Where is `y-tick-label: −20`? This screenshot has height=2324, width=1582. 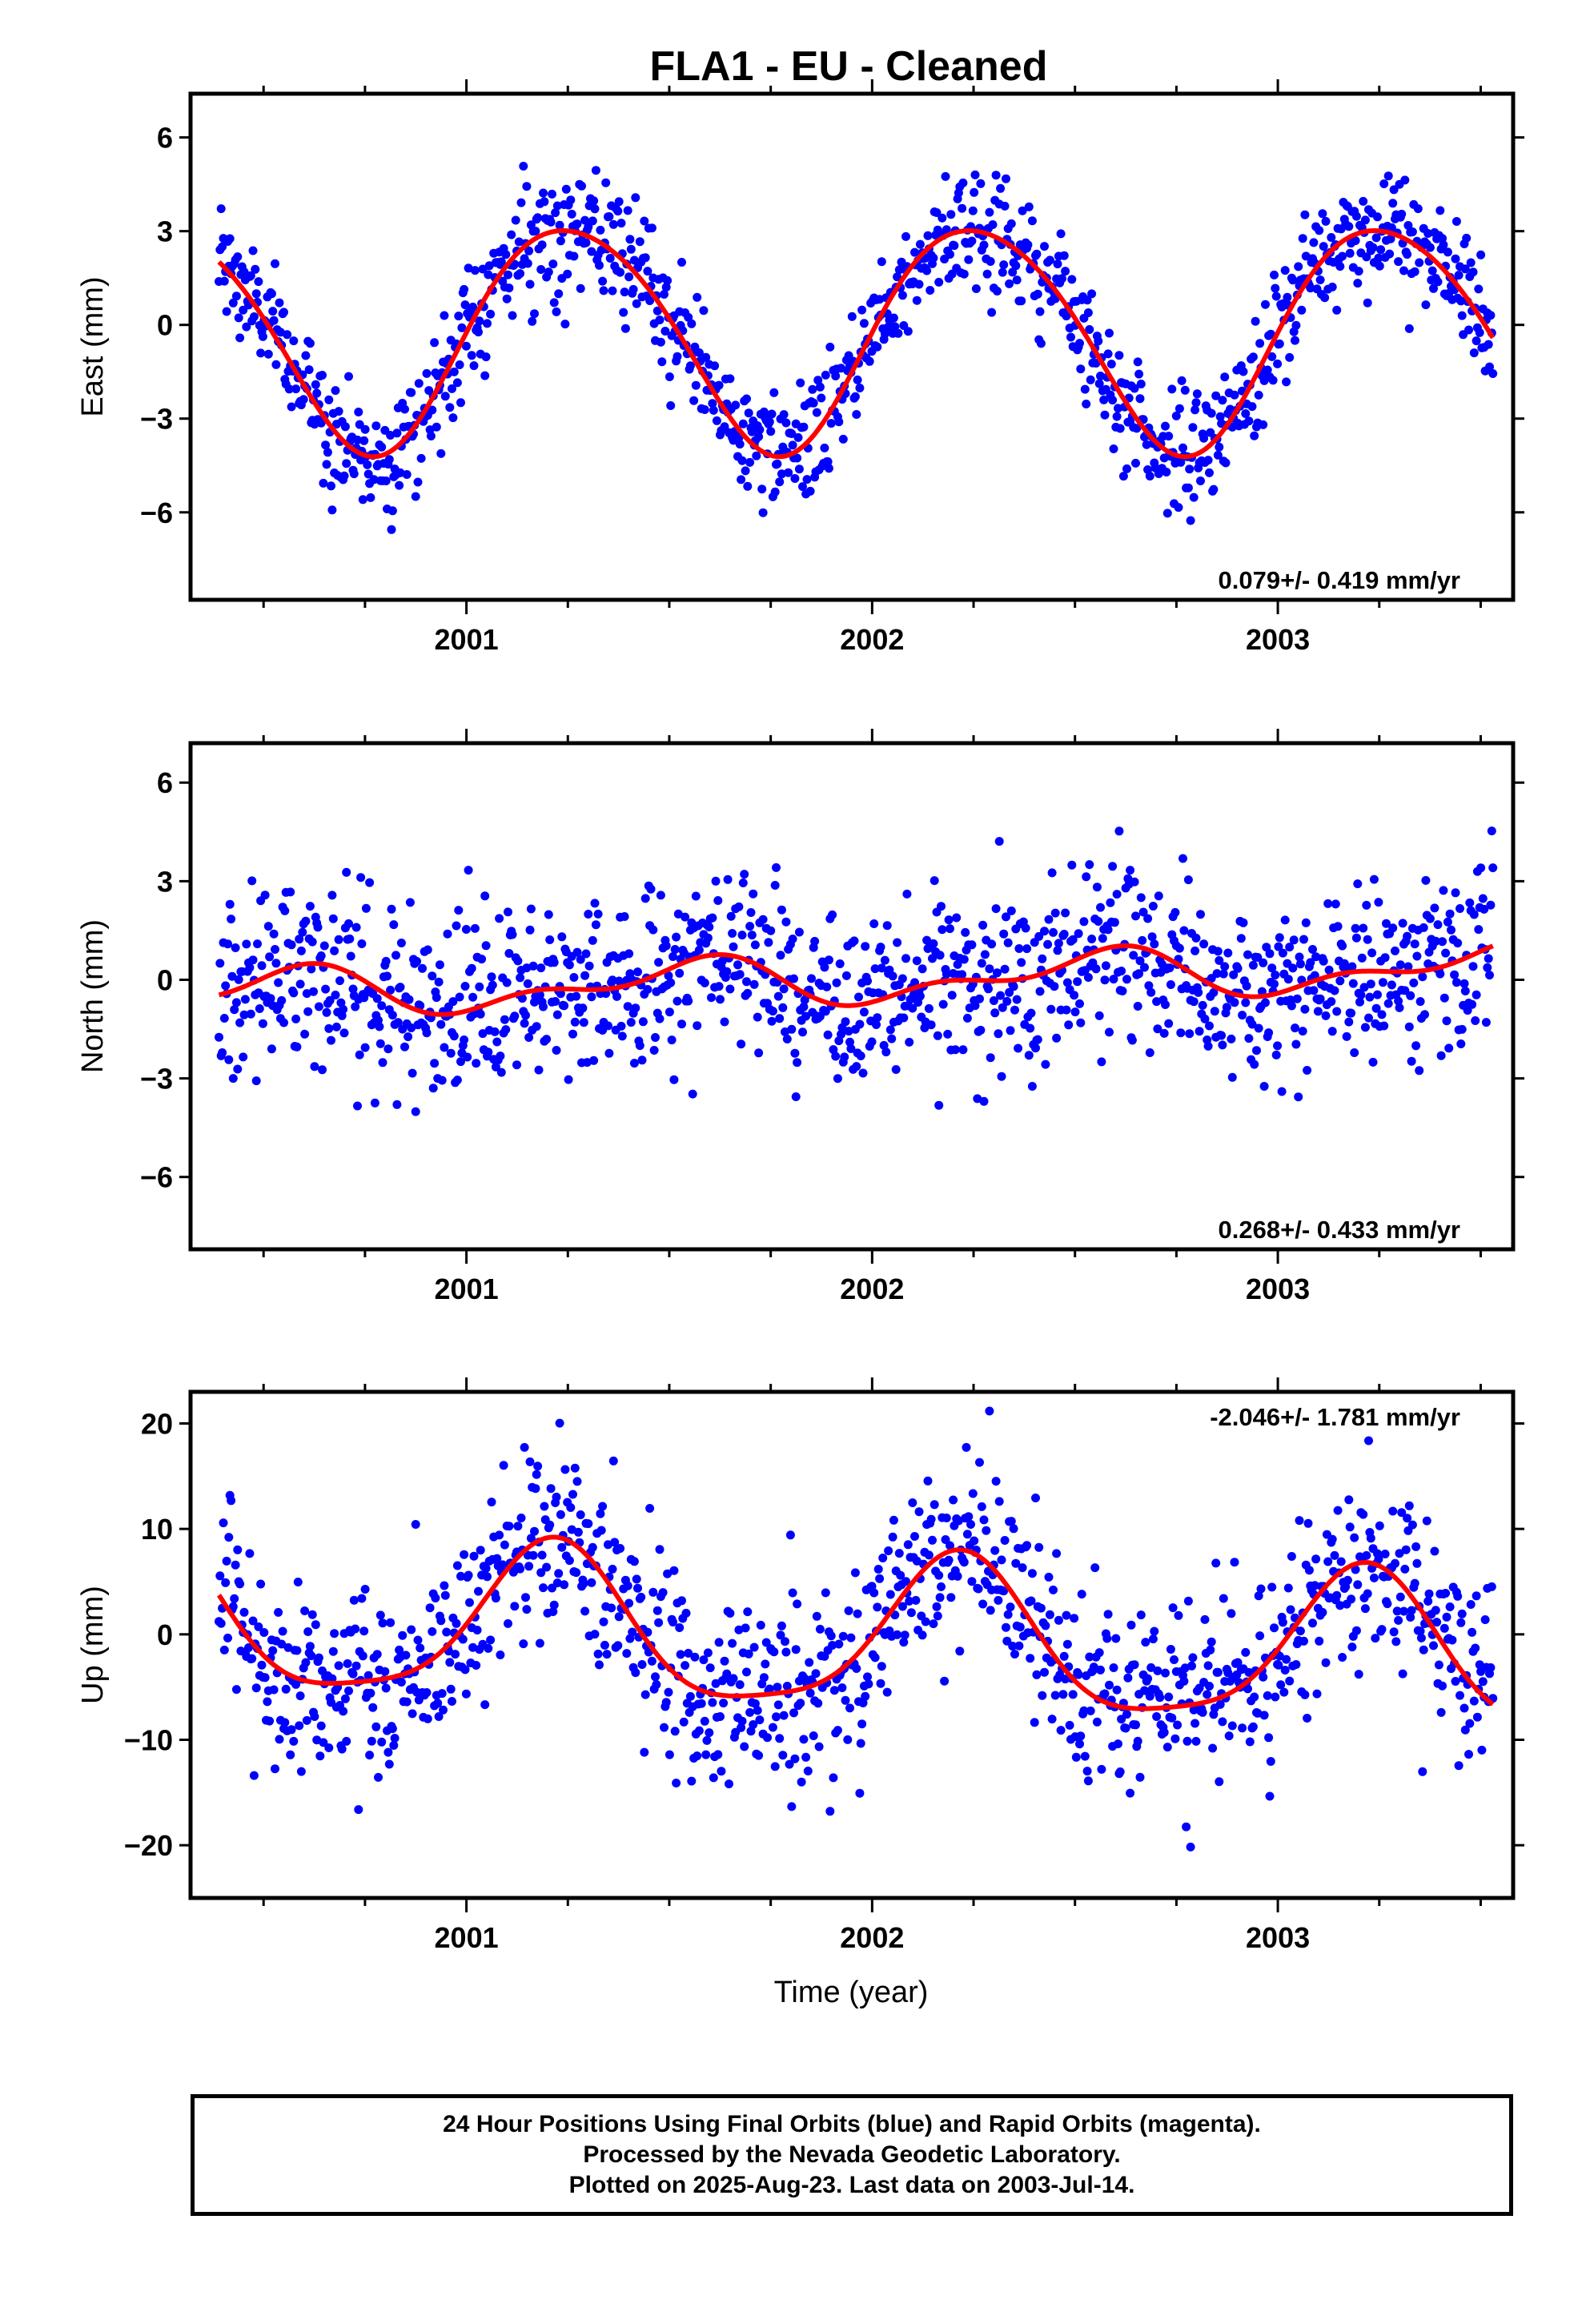 y-tick-label: −20 is located at coordinates (148, 1845).